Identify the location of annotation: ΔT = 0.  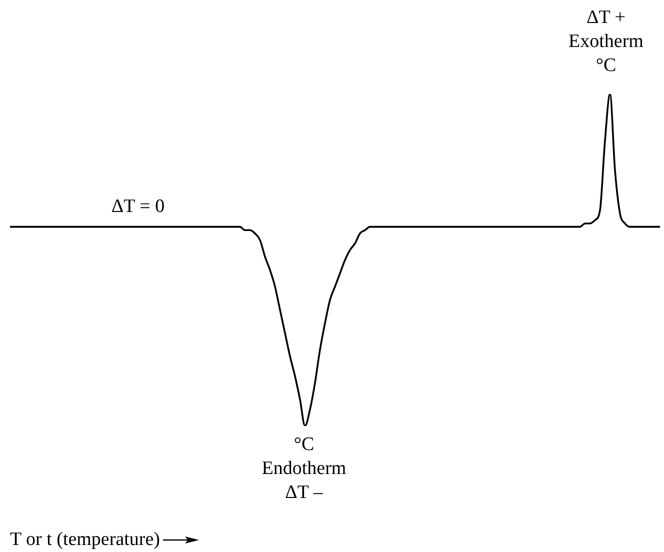
(138, 207).